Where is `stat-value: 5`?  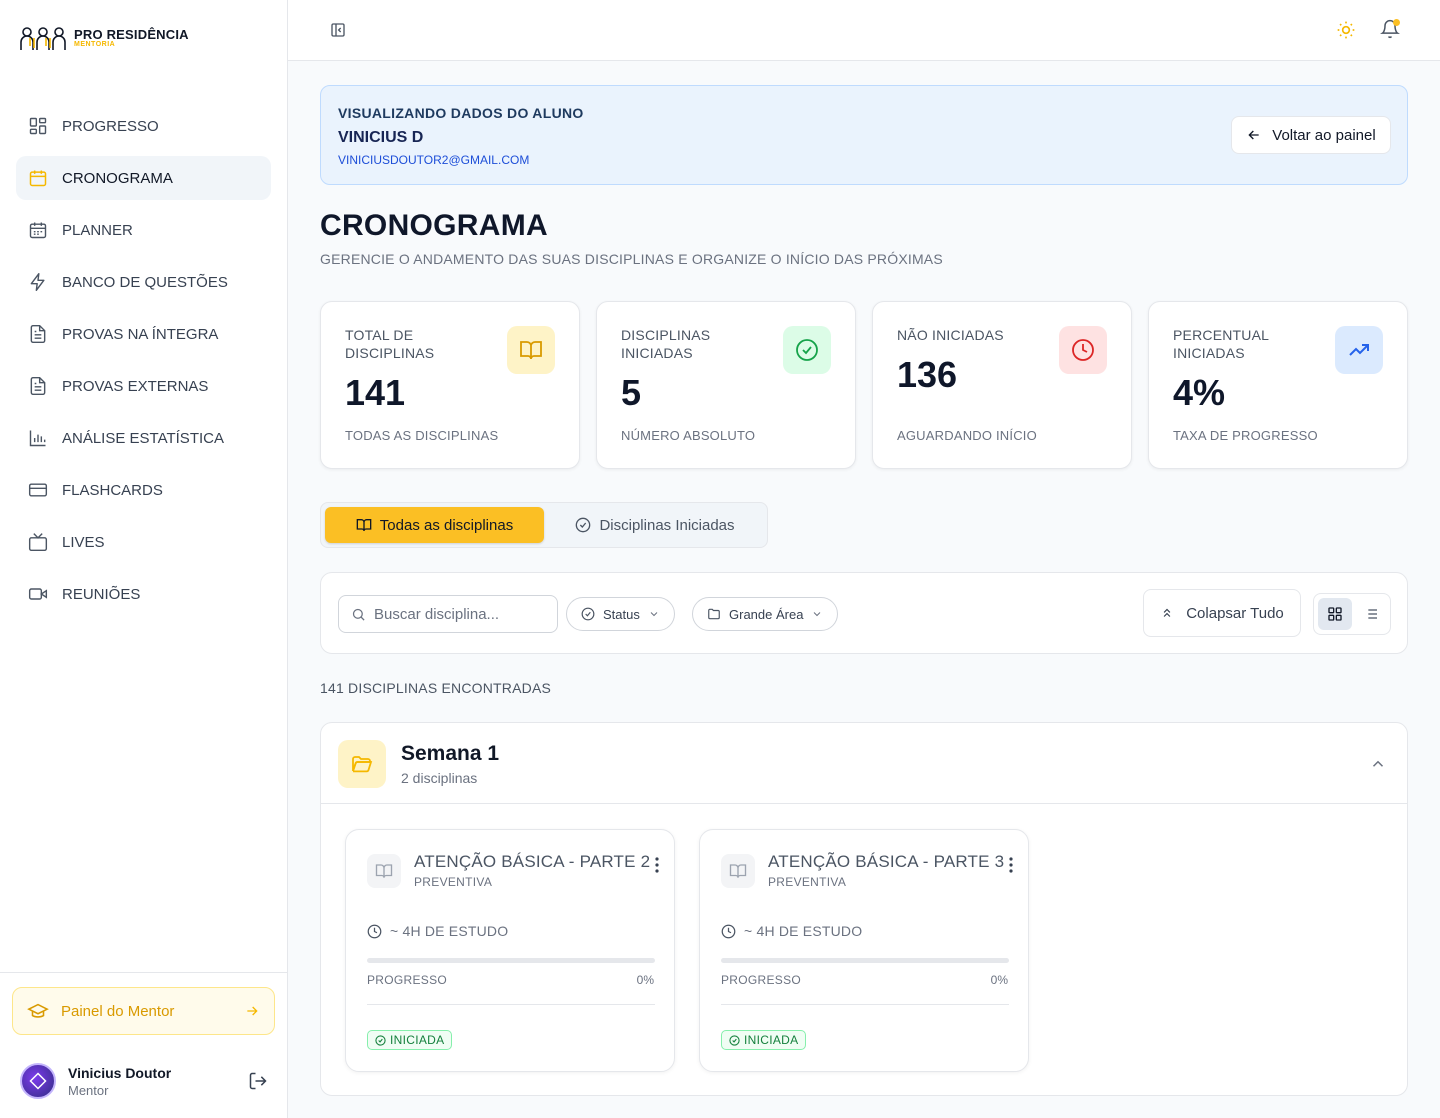
stat-value: 5 is located at coordinates (631, 392).